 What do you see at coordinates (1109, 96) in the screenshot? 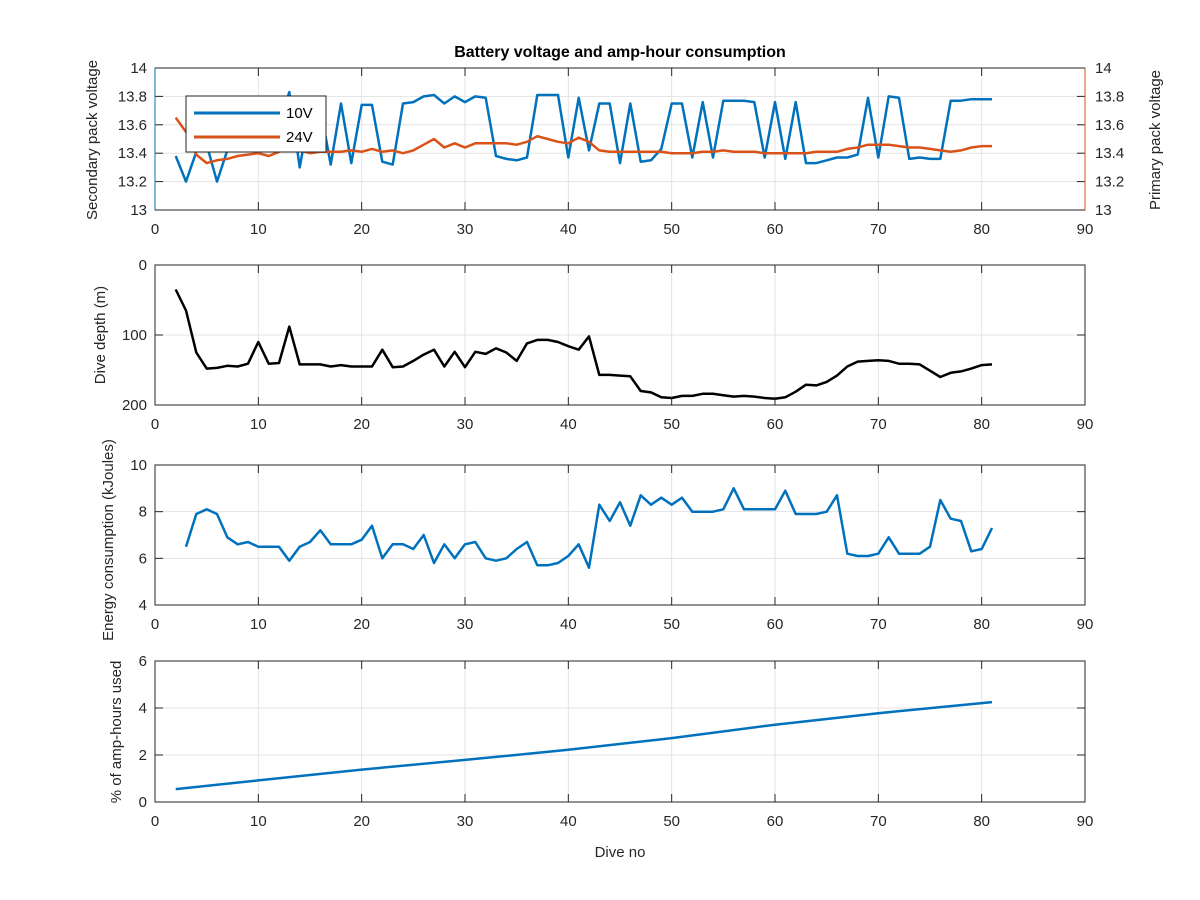
I see `panel-1-ytick-right-label: 13.8` at bounding box center [1109, 96].